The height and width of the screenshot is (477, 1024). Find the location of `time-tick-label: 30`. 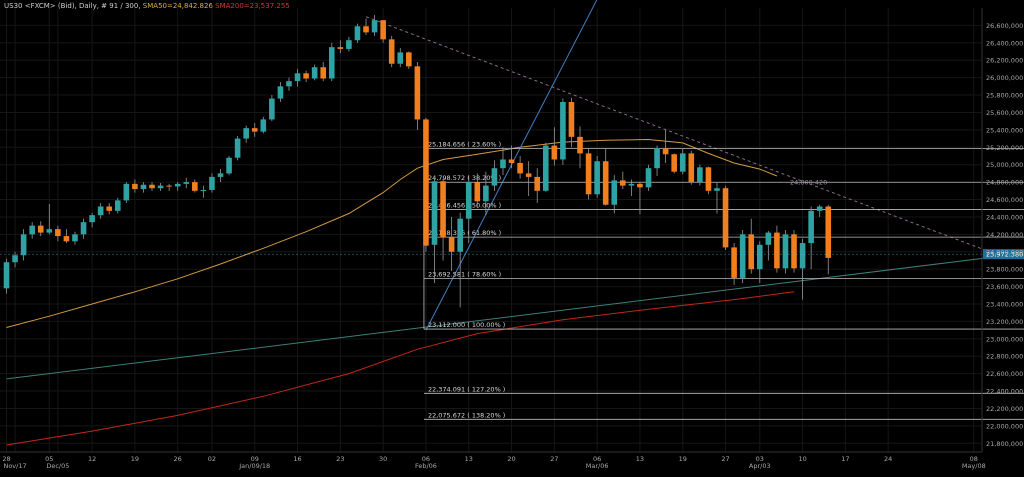

time-tick-label: 30 is located at coordinates (383, 459).